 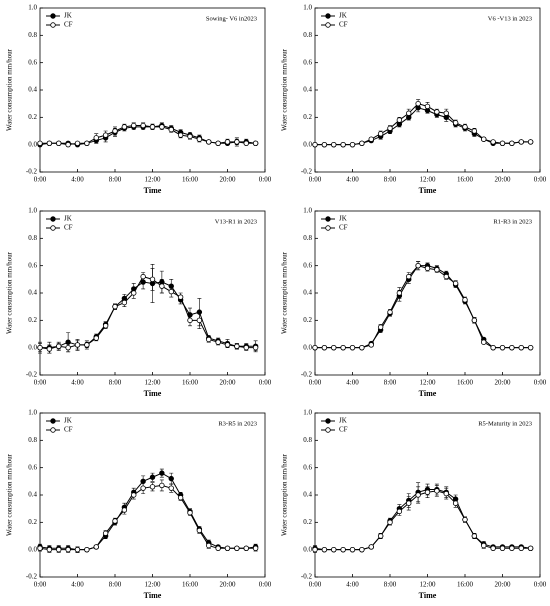 I want to click on chart-title: V13-R1 in 2023, so click(x=236, y=221).